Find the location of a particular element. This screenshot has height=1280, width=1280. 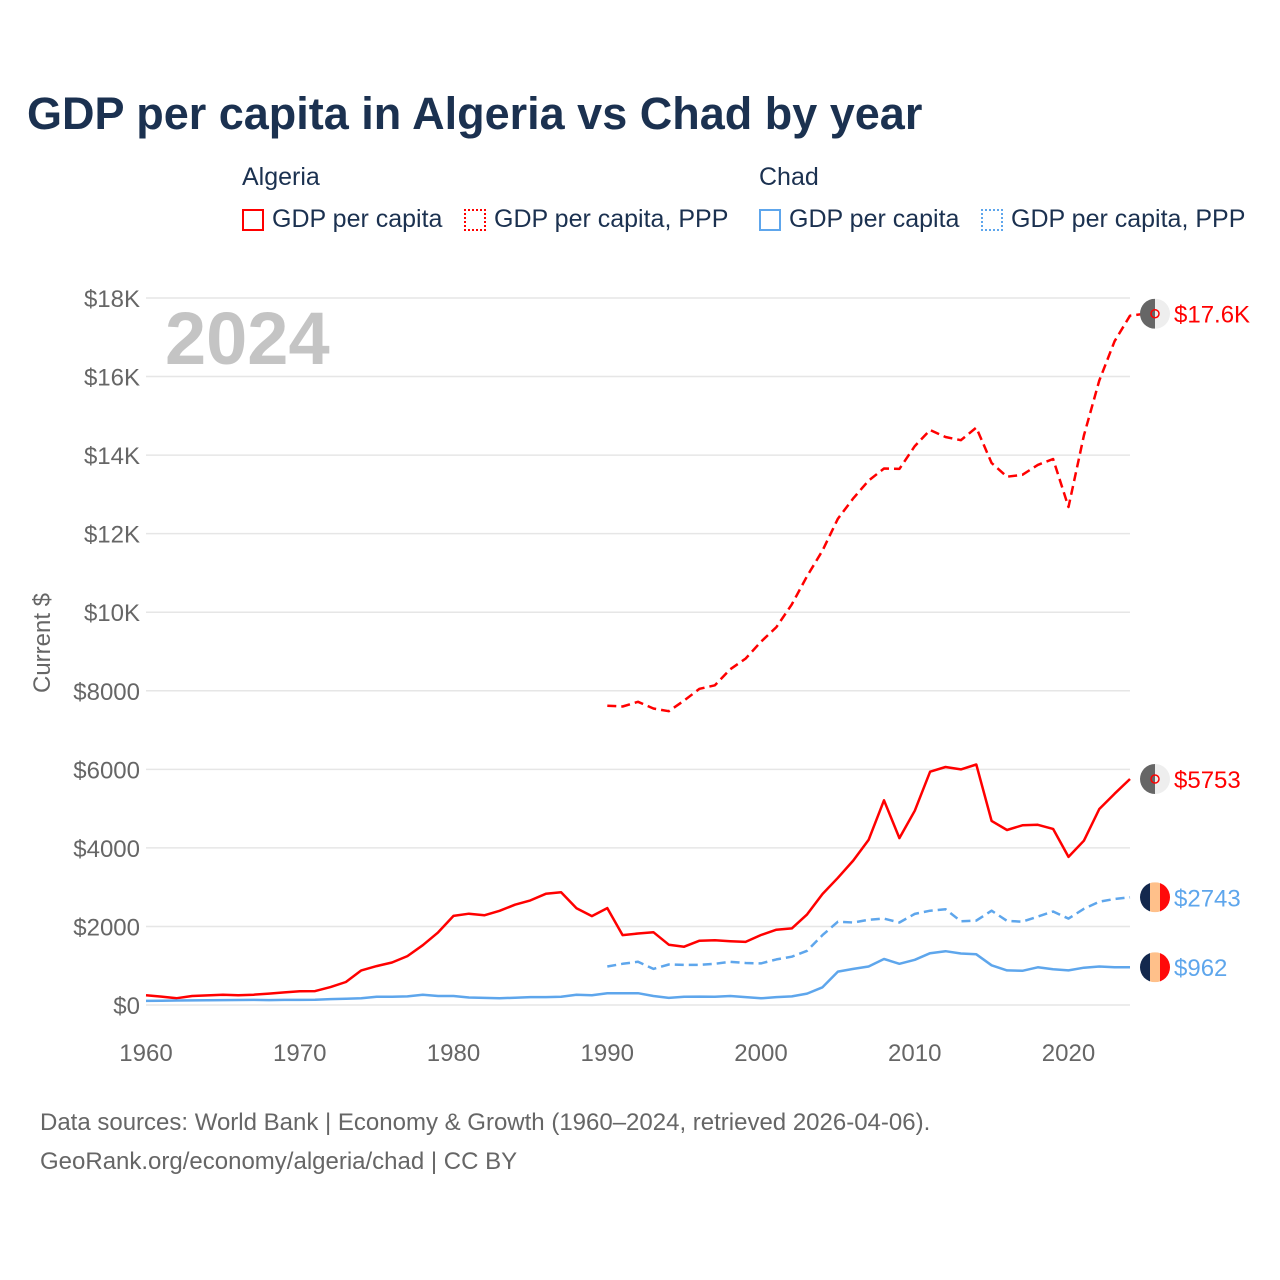

x-tick-label: 2010 is located at coordinates (914, 1053).